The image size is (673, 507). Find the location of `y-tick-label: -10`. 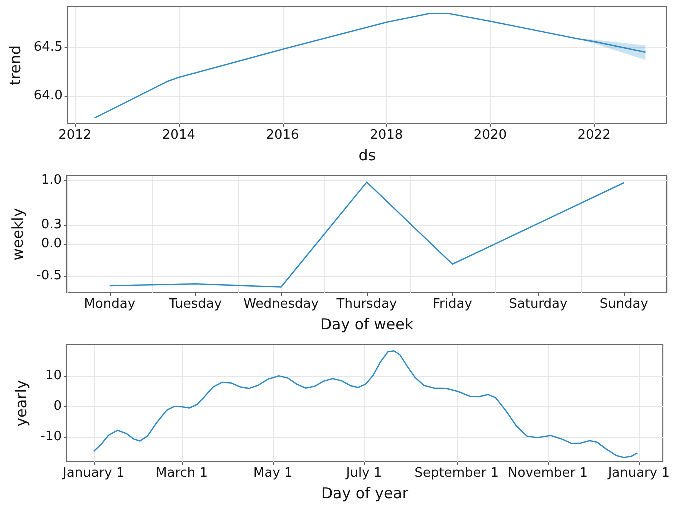

y-tick-label: -10 is located at coordinates (51, 436).